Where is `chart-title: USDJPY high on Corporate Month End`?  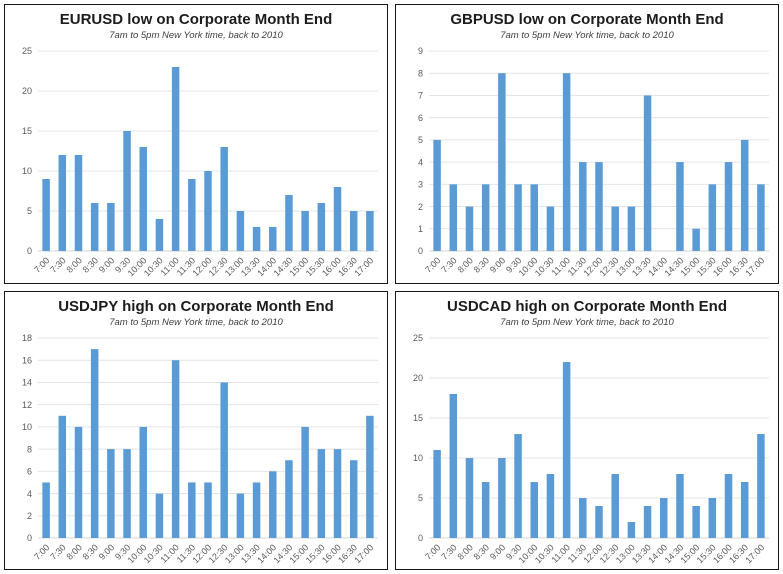
chart-title: USDJPY high on Corporate Month End is located at coordinates (196, 306).